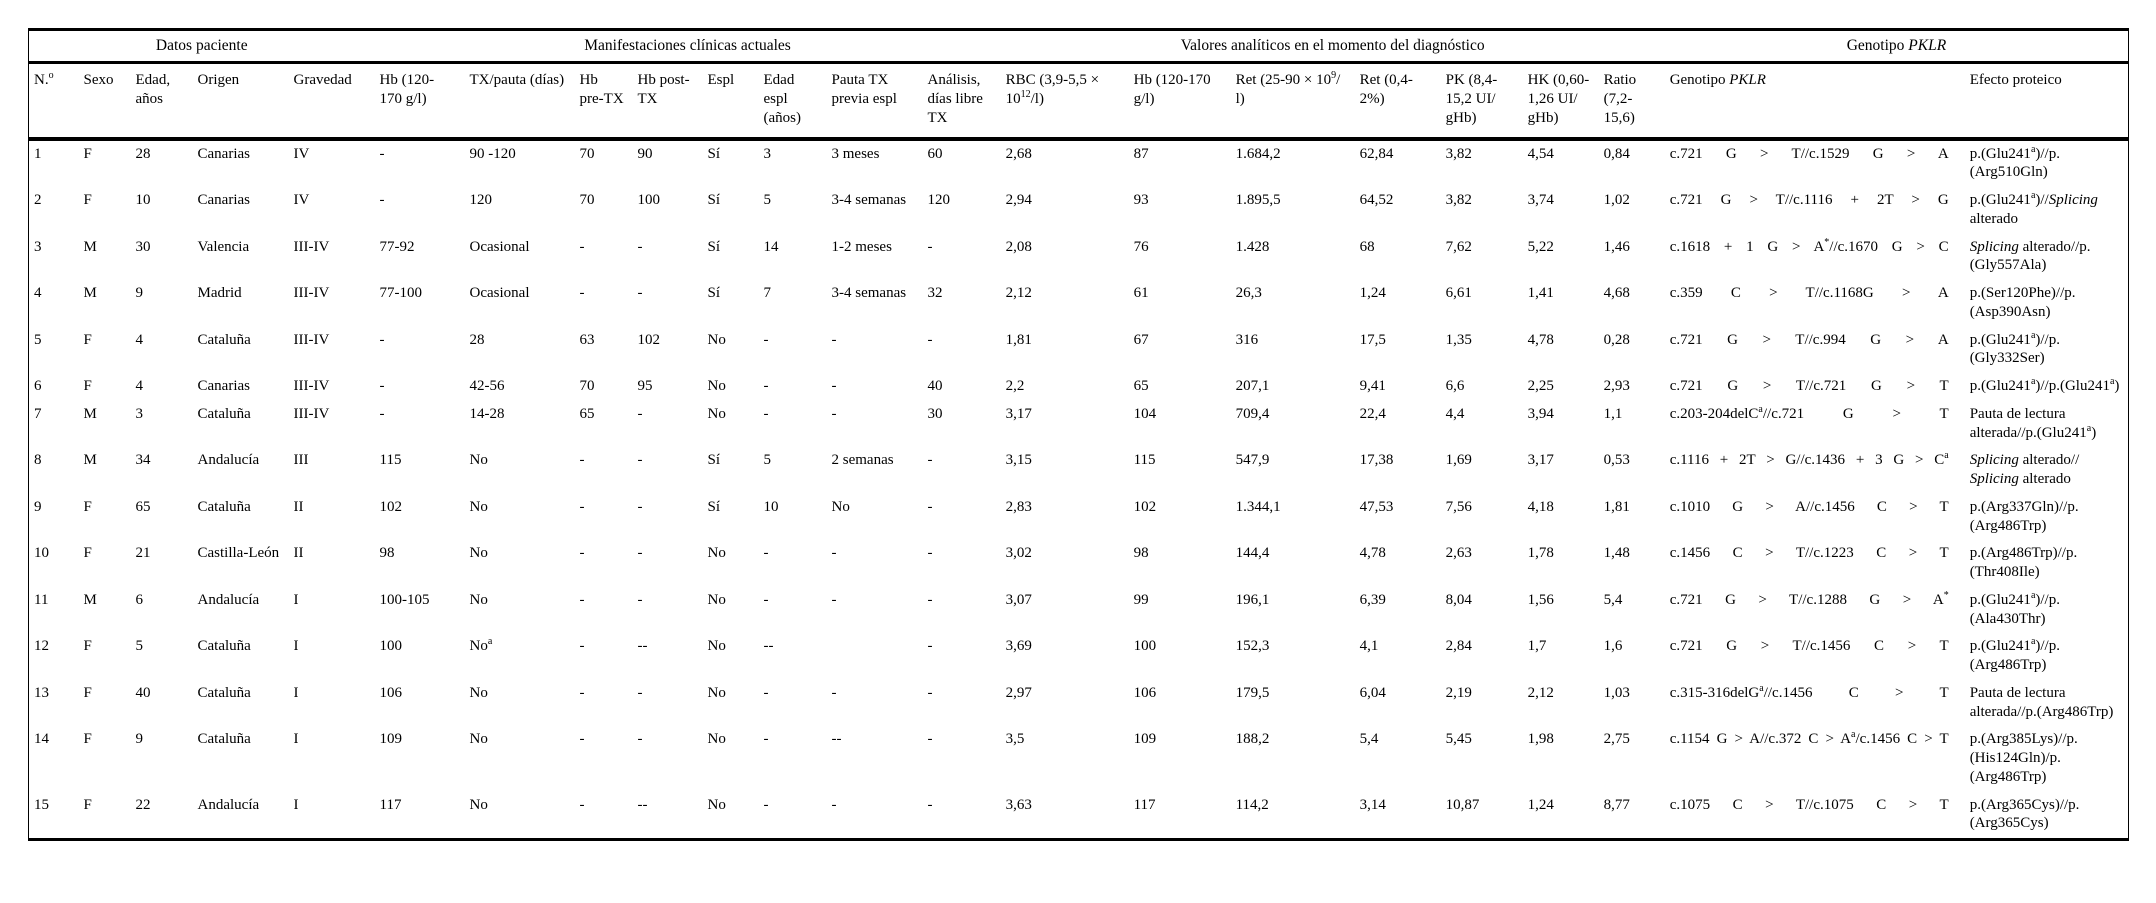 The width and height of the screenshot is (2156, 903). What do you see at coordinates (1458, 646) in the screenshot?
I see `table-cell: 2,84` at bounding box center [1458, 646].